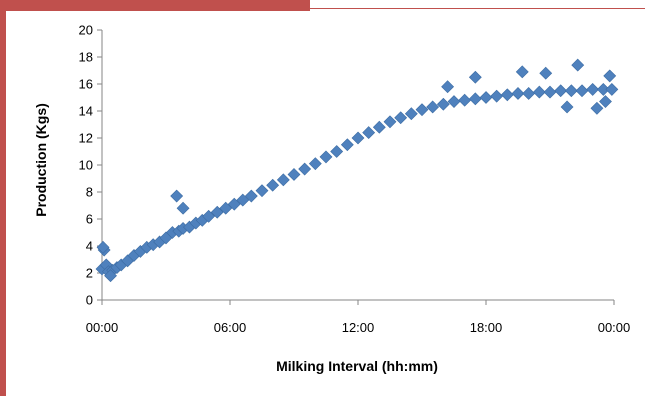 The height and width of the screenshot is (396, 645). I want to click on frame-top-line, so click(477, 8).